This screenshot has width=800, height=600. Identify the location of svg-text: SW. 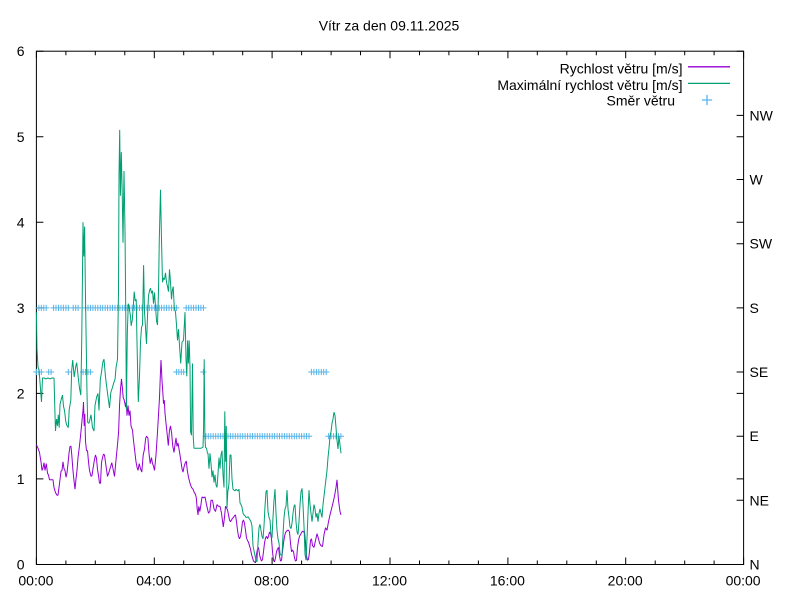
(761, 244).